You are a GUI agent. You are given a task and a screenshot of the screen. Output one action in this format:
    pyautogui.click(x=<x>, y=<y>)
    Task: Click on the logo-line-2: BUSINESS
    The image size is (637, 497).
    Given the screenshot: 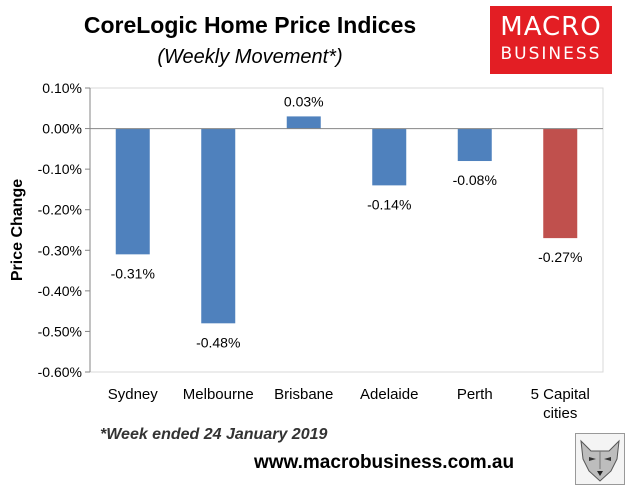 What is the action you would take?
    pyautogui.click(x=551, y=54)
    